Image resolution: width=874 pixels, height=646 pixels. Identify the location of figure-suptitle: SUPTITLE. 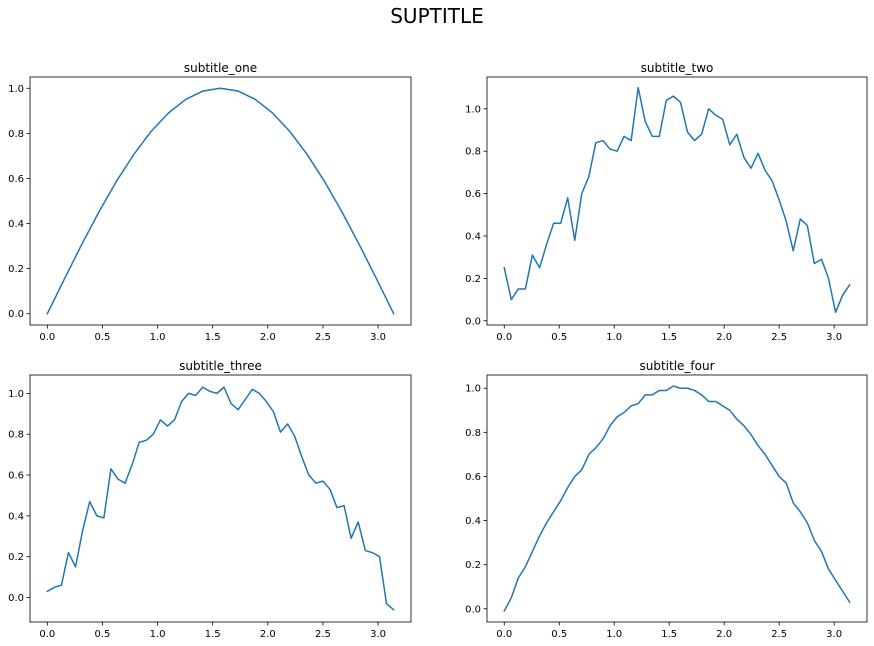
(437, 16).